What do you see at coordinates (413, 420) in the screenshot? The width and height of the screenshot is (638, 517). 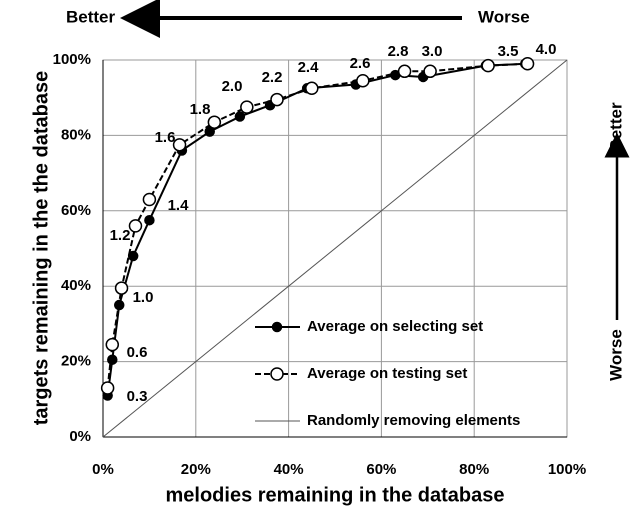 I see `legend-label: Randomly removing elements` at bounding box center [413, 420].